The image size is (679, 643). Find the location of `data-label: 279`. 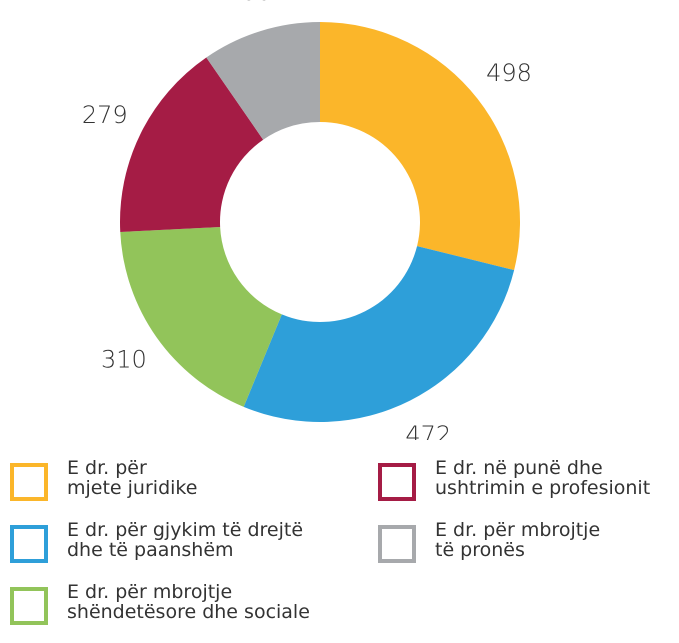

data-label: 279 is located at coordinates (105, 115).